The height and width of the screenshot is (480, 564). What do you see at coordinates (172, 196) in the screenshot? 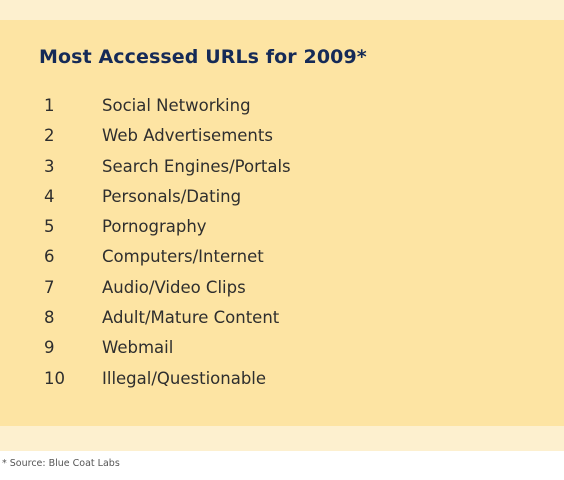
I see `category-label: Personals/Dating` at bounding box center [172, 196].